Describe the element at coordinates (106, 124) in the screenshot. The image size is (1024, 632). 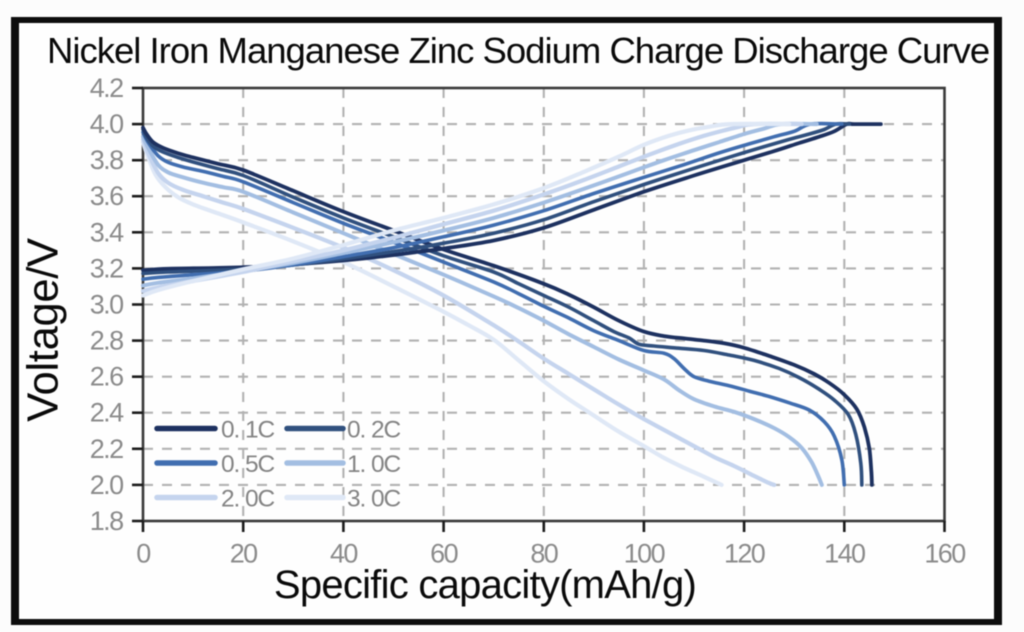
I see `svg-text: 4.0` at that location.